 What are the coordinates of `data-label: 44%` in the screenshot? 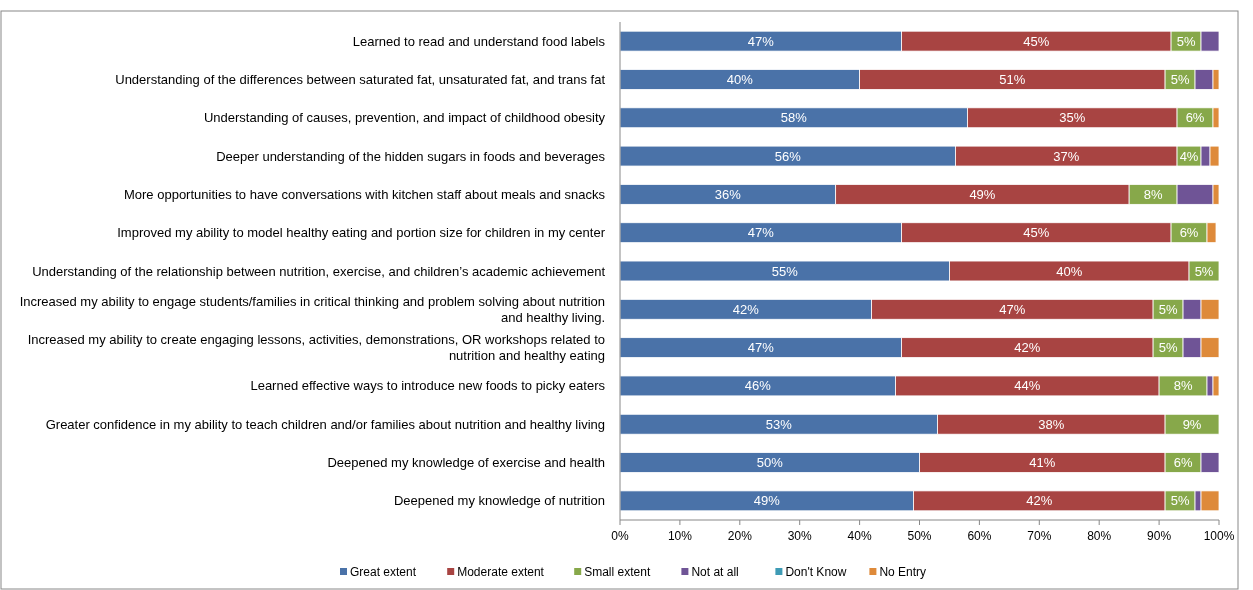 It's located at (1027, 386).